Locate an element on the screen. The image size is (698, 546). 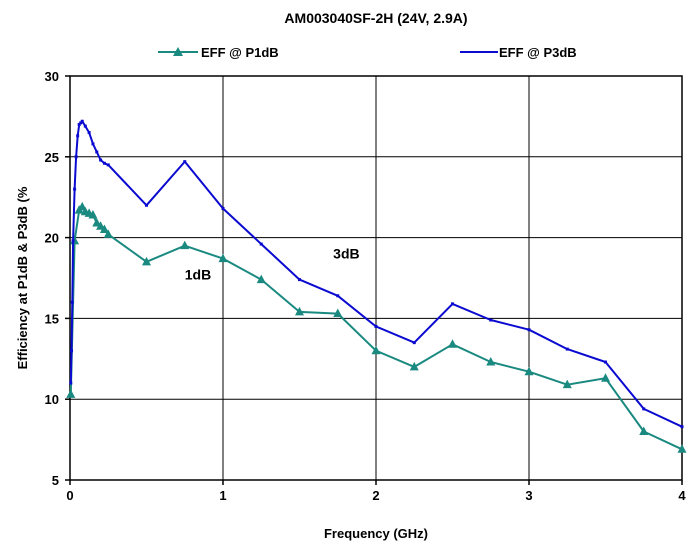
annotation-1db: 1dB is located at coordinates (198, 275).